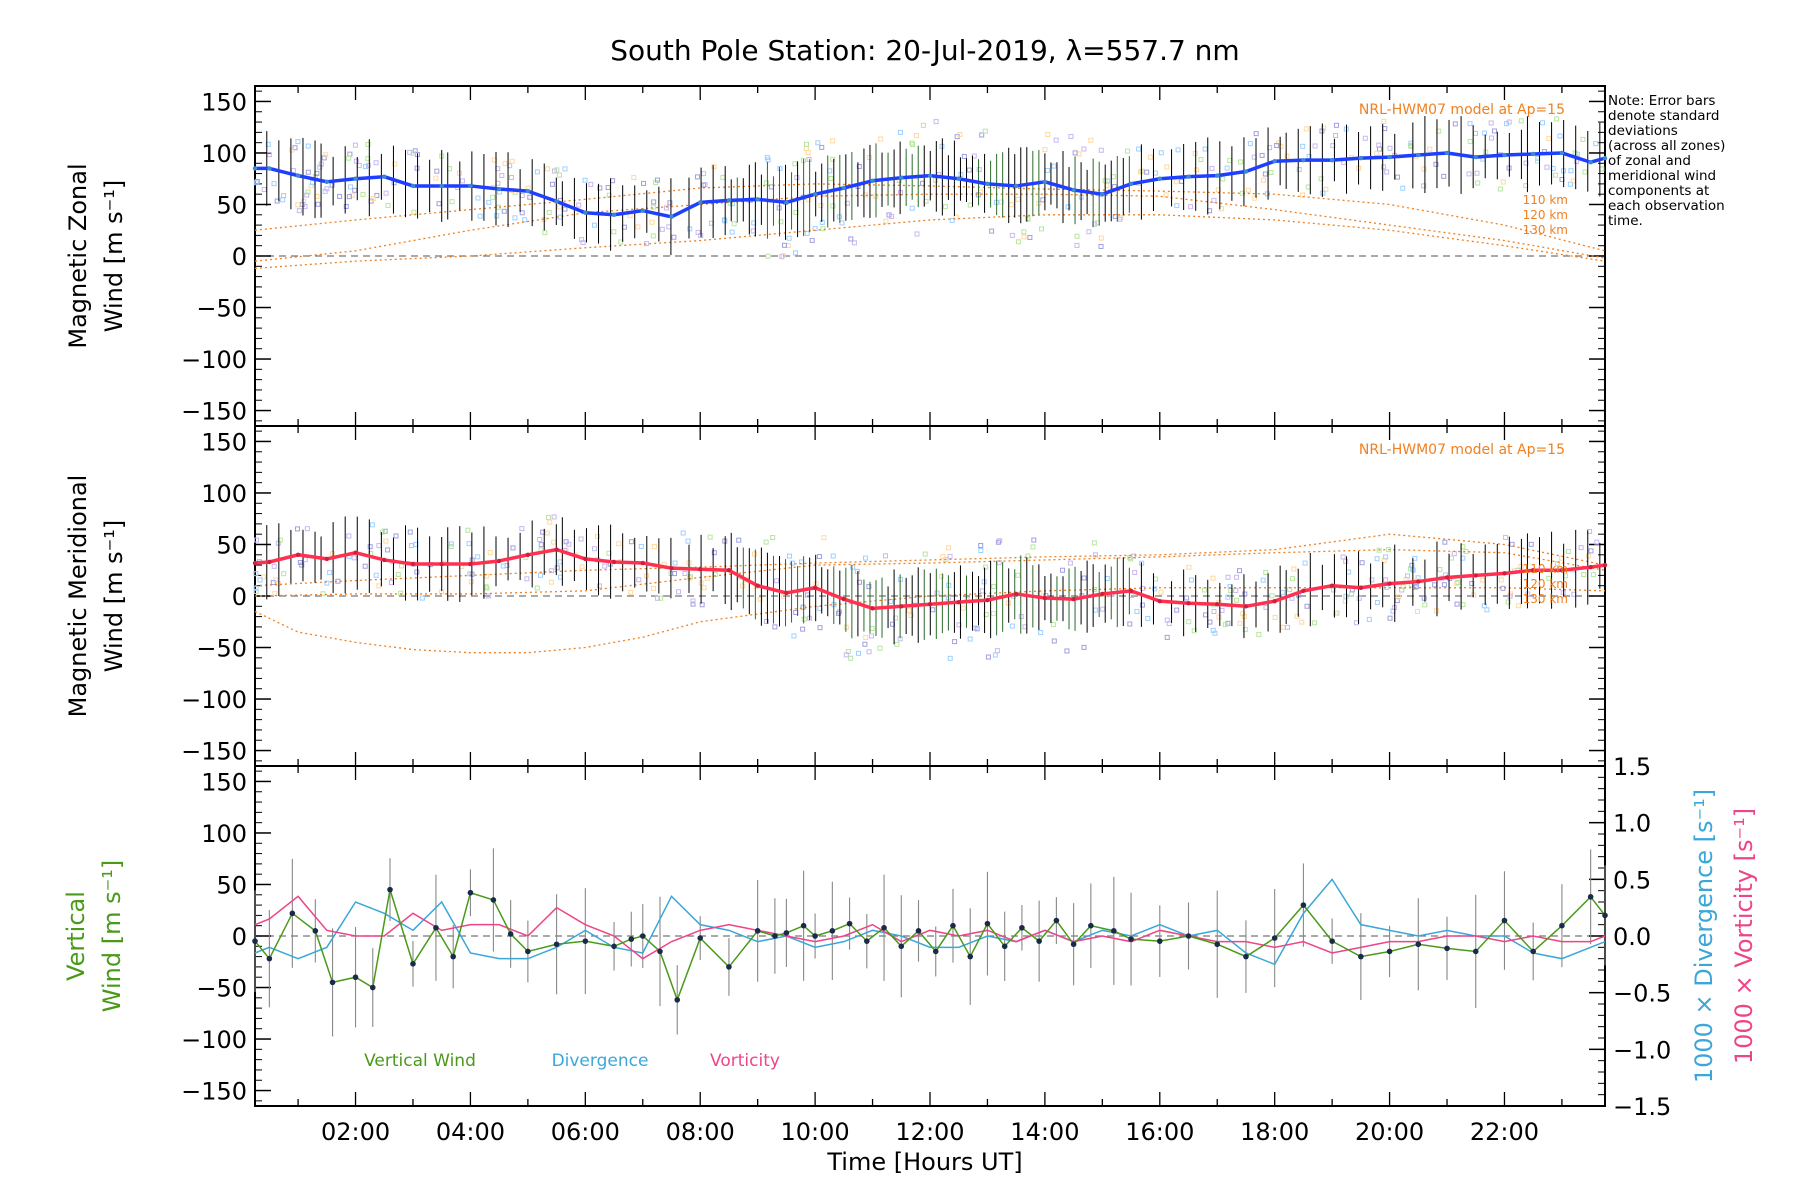  What do you see at coordinates (214, 752) in the screenshot?
I see `y-tick-label: −150` at bounding box center [214, 752].